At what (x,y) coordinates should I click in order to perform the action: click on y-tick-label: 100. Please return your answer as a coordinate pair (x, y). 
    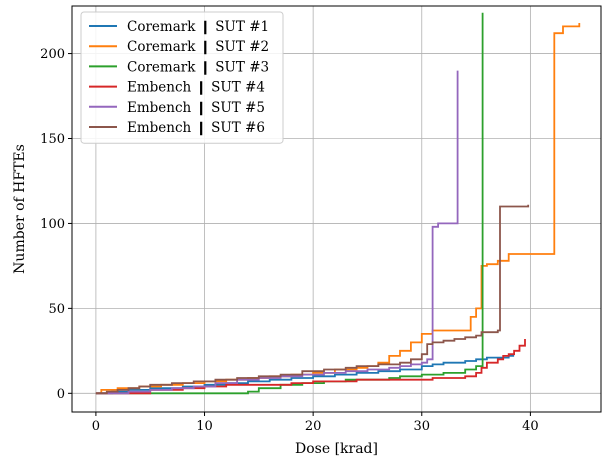
    Looking at the image, I should click on (52, 224).